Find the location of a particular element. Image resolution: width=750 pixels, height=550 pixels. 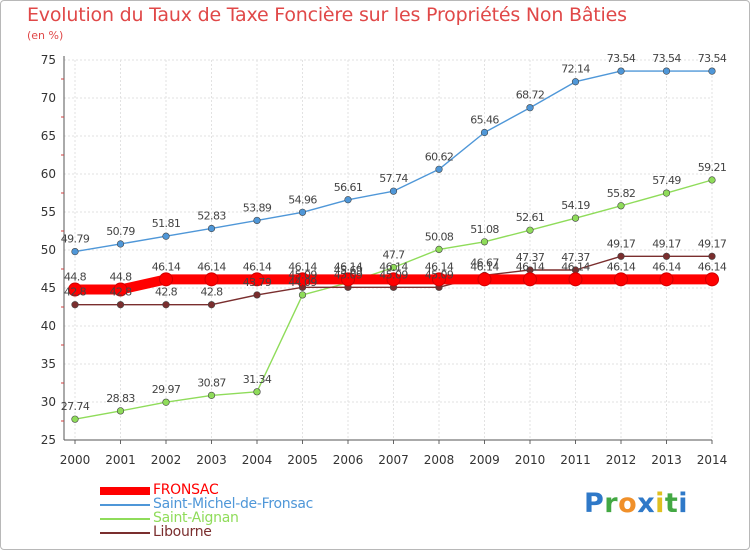

x-tick-label: 2011 is located at coordinates (575, 460).